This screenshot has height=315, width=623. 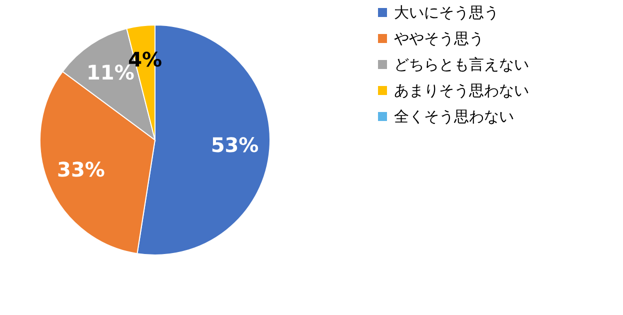 What do you see at coordinates (439, 39) in the screenshot?
I see `legend-label: ややそう思う` at bounding box center [439, 39].